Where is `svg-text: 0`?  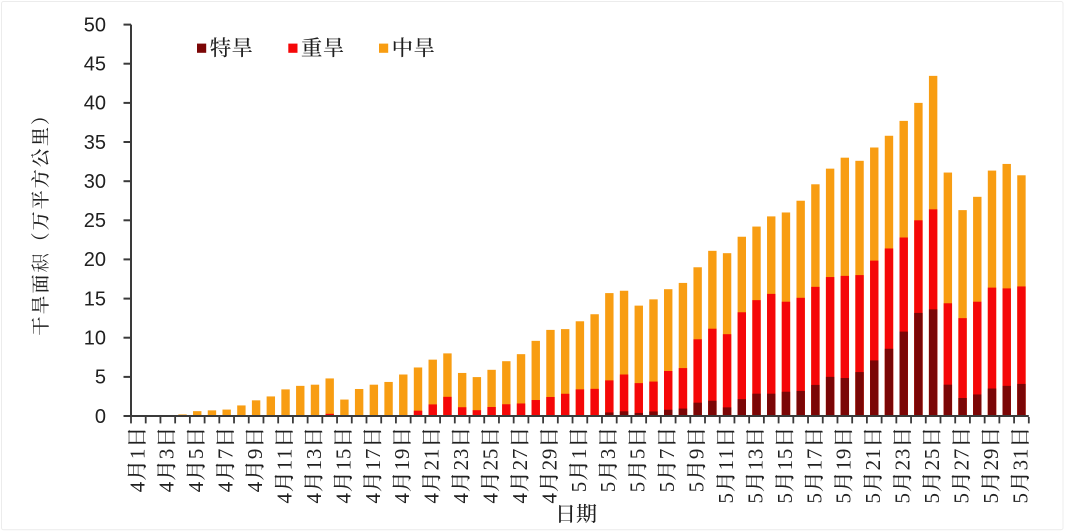 svg-text: 0 is located at coordinates (100, 417).